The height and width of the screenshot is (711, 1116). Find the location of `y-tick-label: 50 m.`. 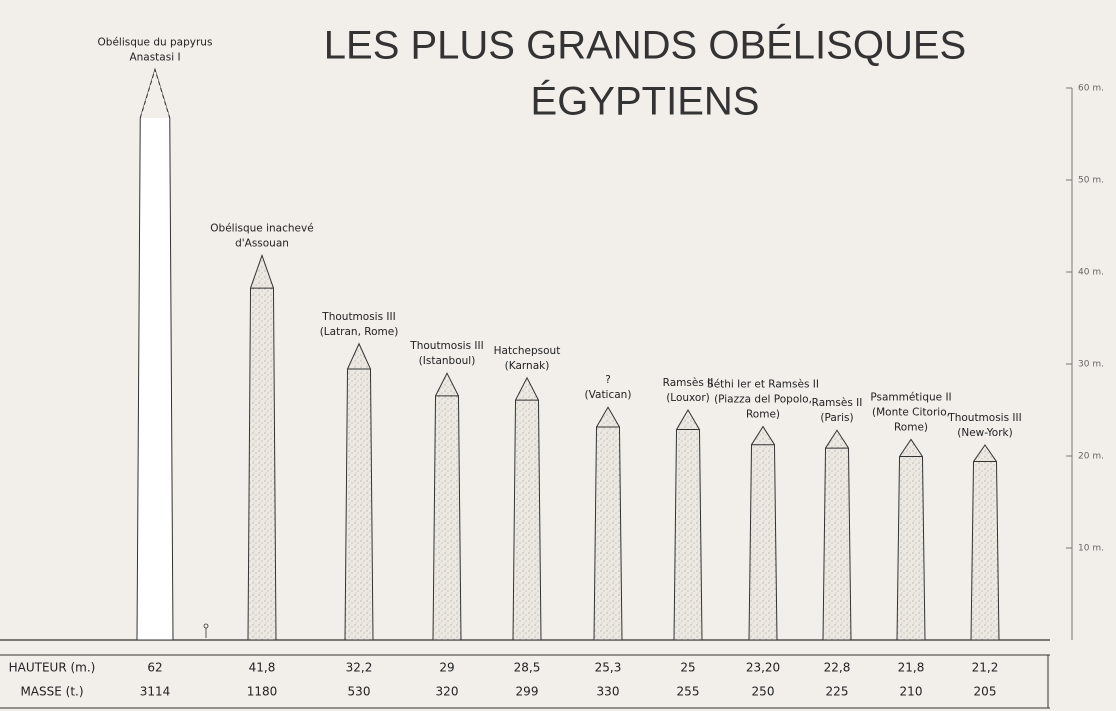

y-tick-label: 50 m. is located at coordinates (1091, 181).